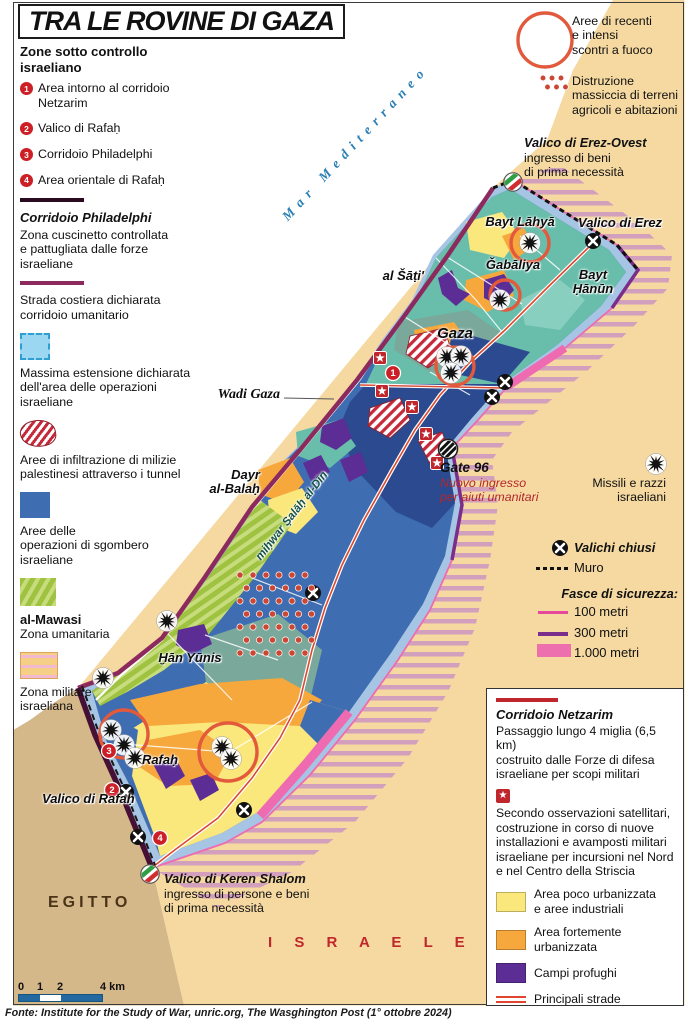 The image size is (687, 1024). Describe the element at coordinates (65, 634) in the screenshot. I see `mawasi-text: Zona umanitaria` at that location.